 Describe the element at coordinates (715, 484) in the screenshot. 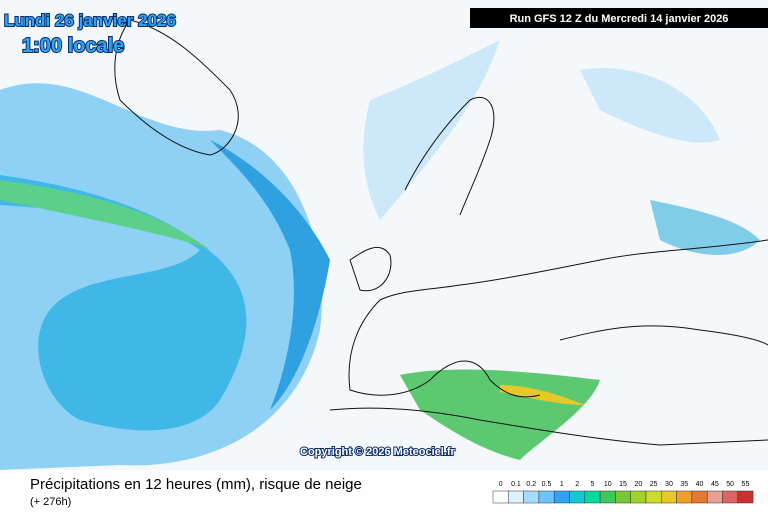

I see `legend-label: 45` at that location.